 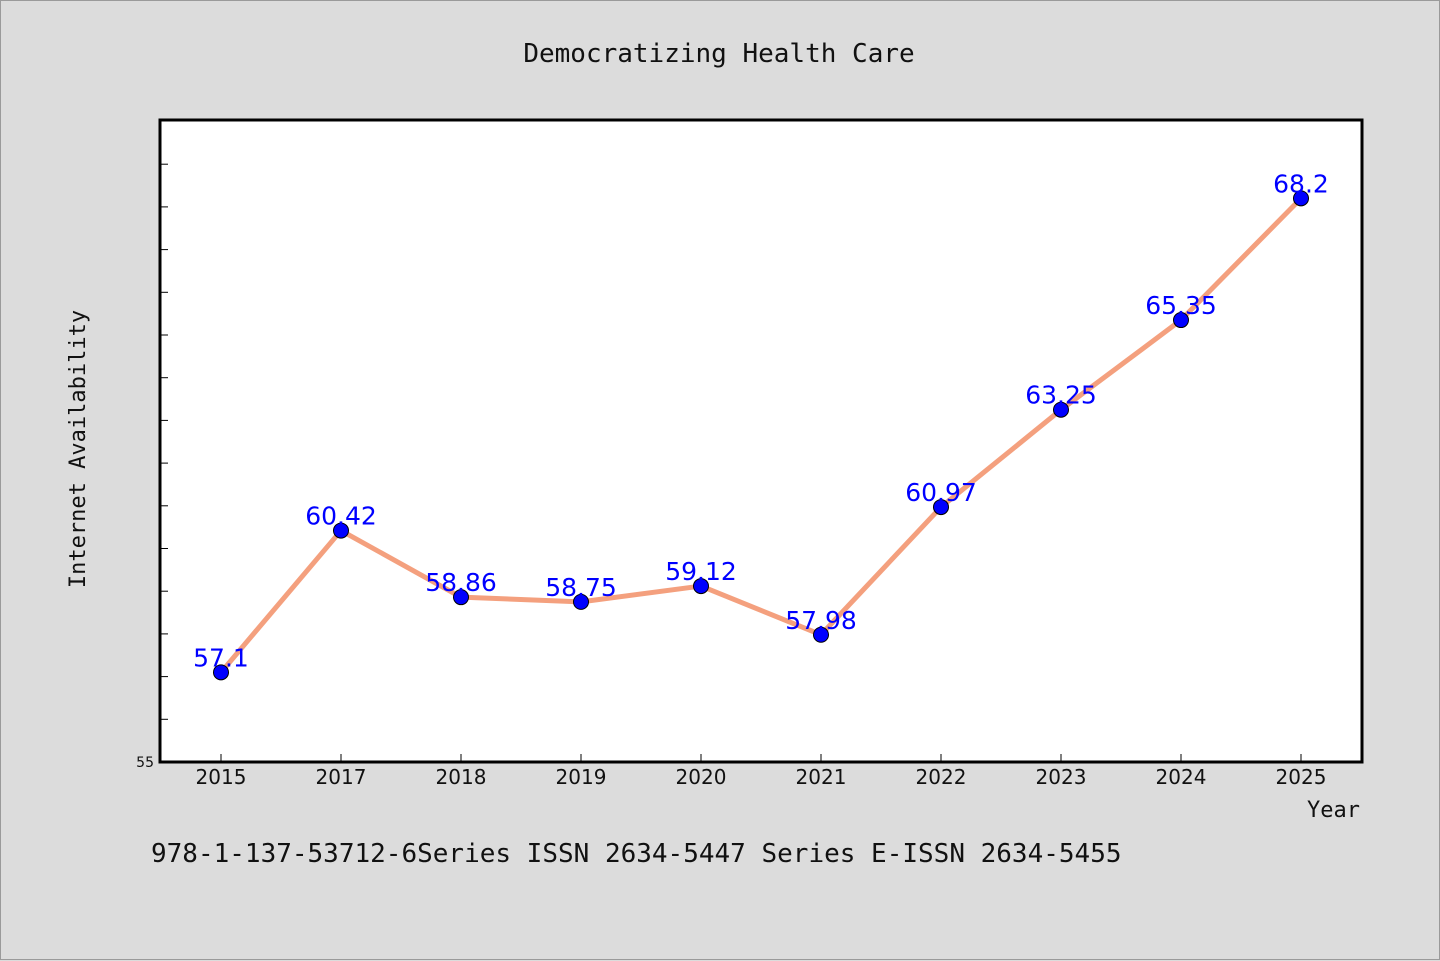 What do you see at coordinates (941, 777) in the screenshot?
I see `x-tick-label: 2022` at bounding box center [941, 777].